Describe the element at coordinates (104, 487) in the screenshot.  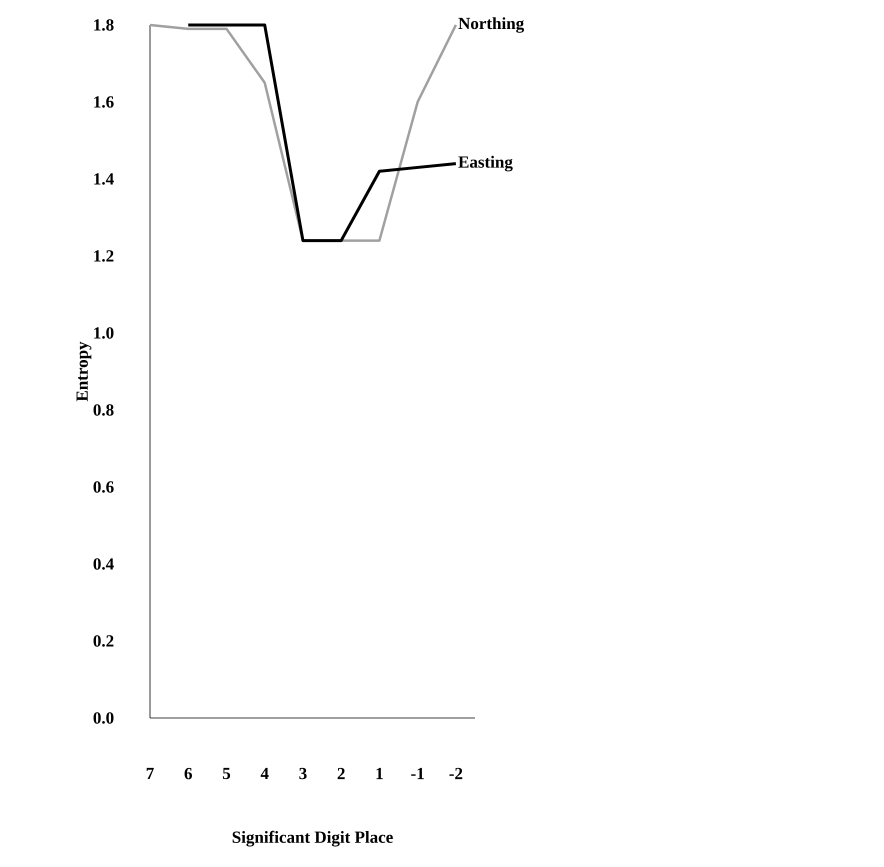
I see `y-tick-label: 0.6` at that location.